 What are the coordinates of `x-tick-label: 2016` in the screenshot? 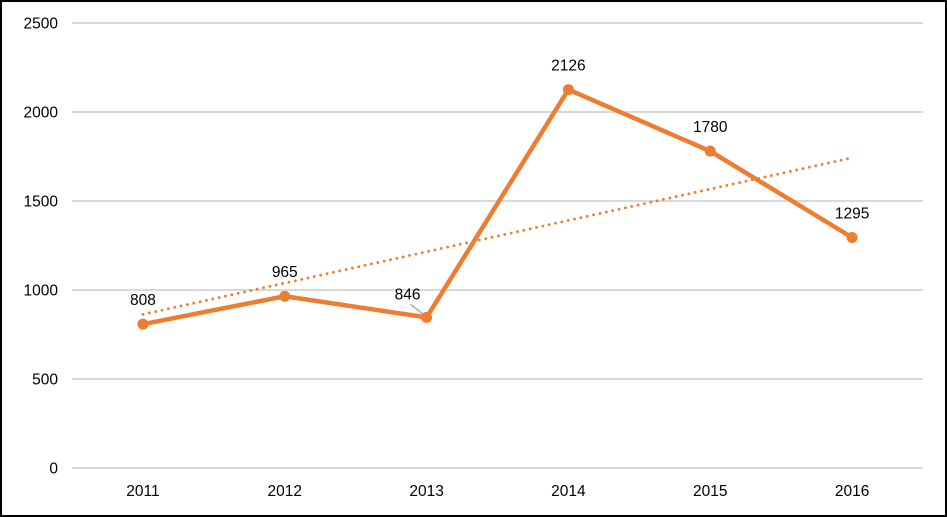 It's located at (852, 491).